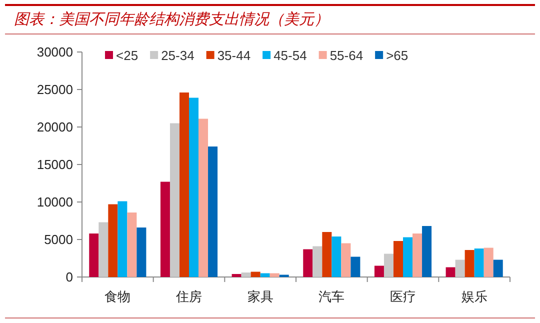 The height and width of the screenshot is (323, 540). I want to click on legend-label: <25, so click(127, 55).